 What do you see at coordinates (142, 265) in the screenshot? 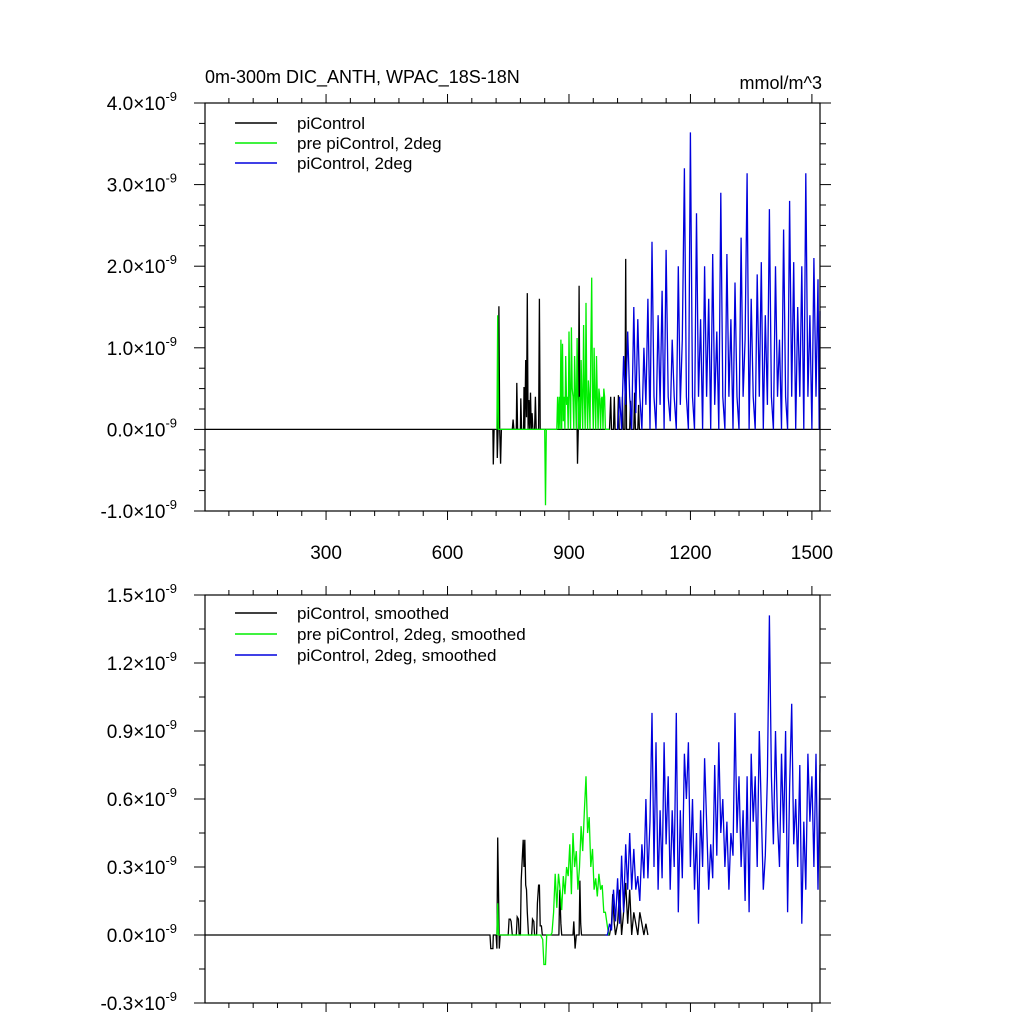
I see `y-tick-label: 2.0×10⁻⁹` at bounding box center [142, 265].